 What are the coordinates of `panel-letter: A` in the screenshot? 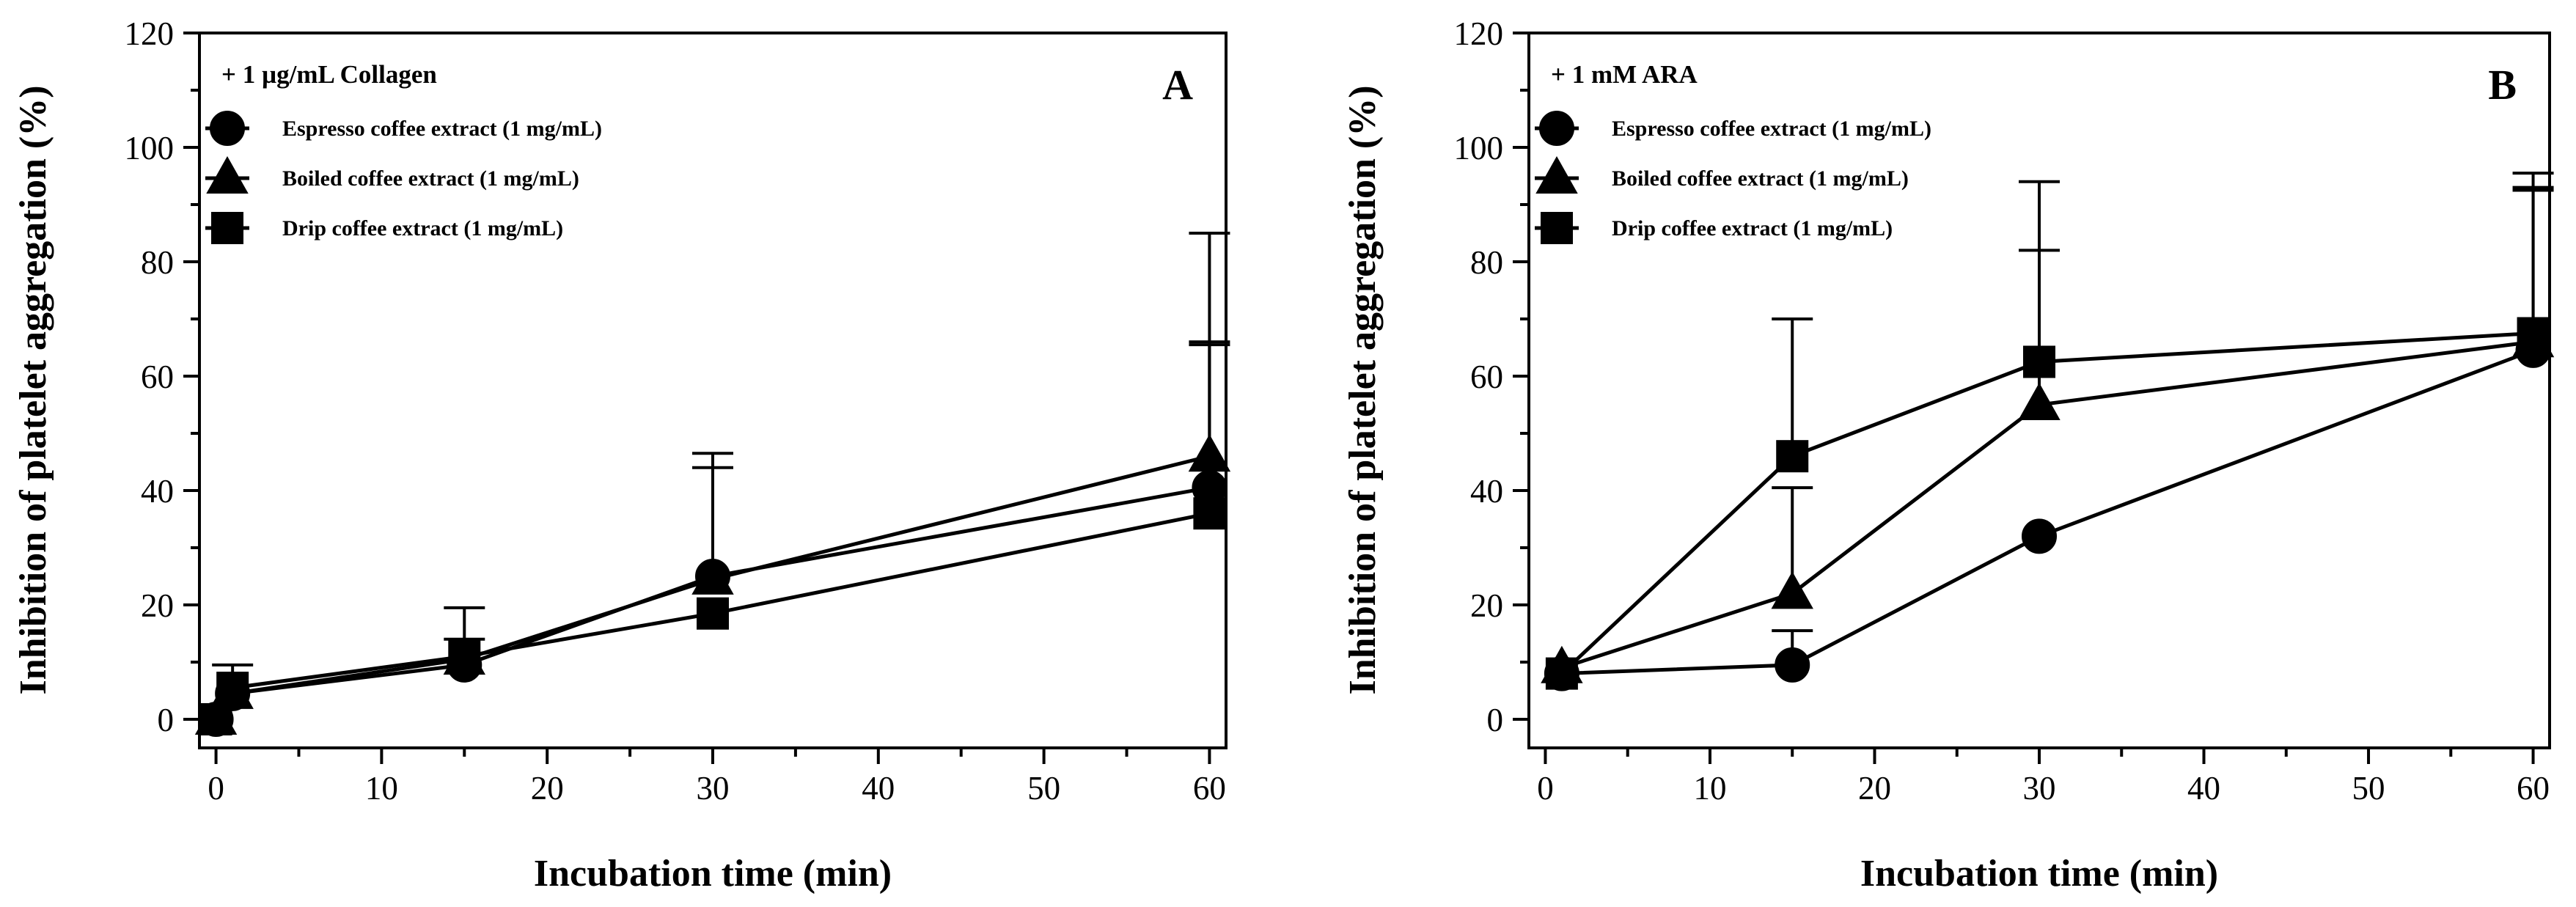 It's located at (1177, 85).